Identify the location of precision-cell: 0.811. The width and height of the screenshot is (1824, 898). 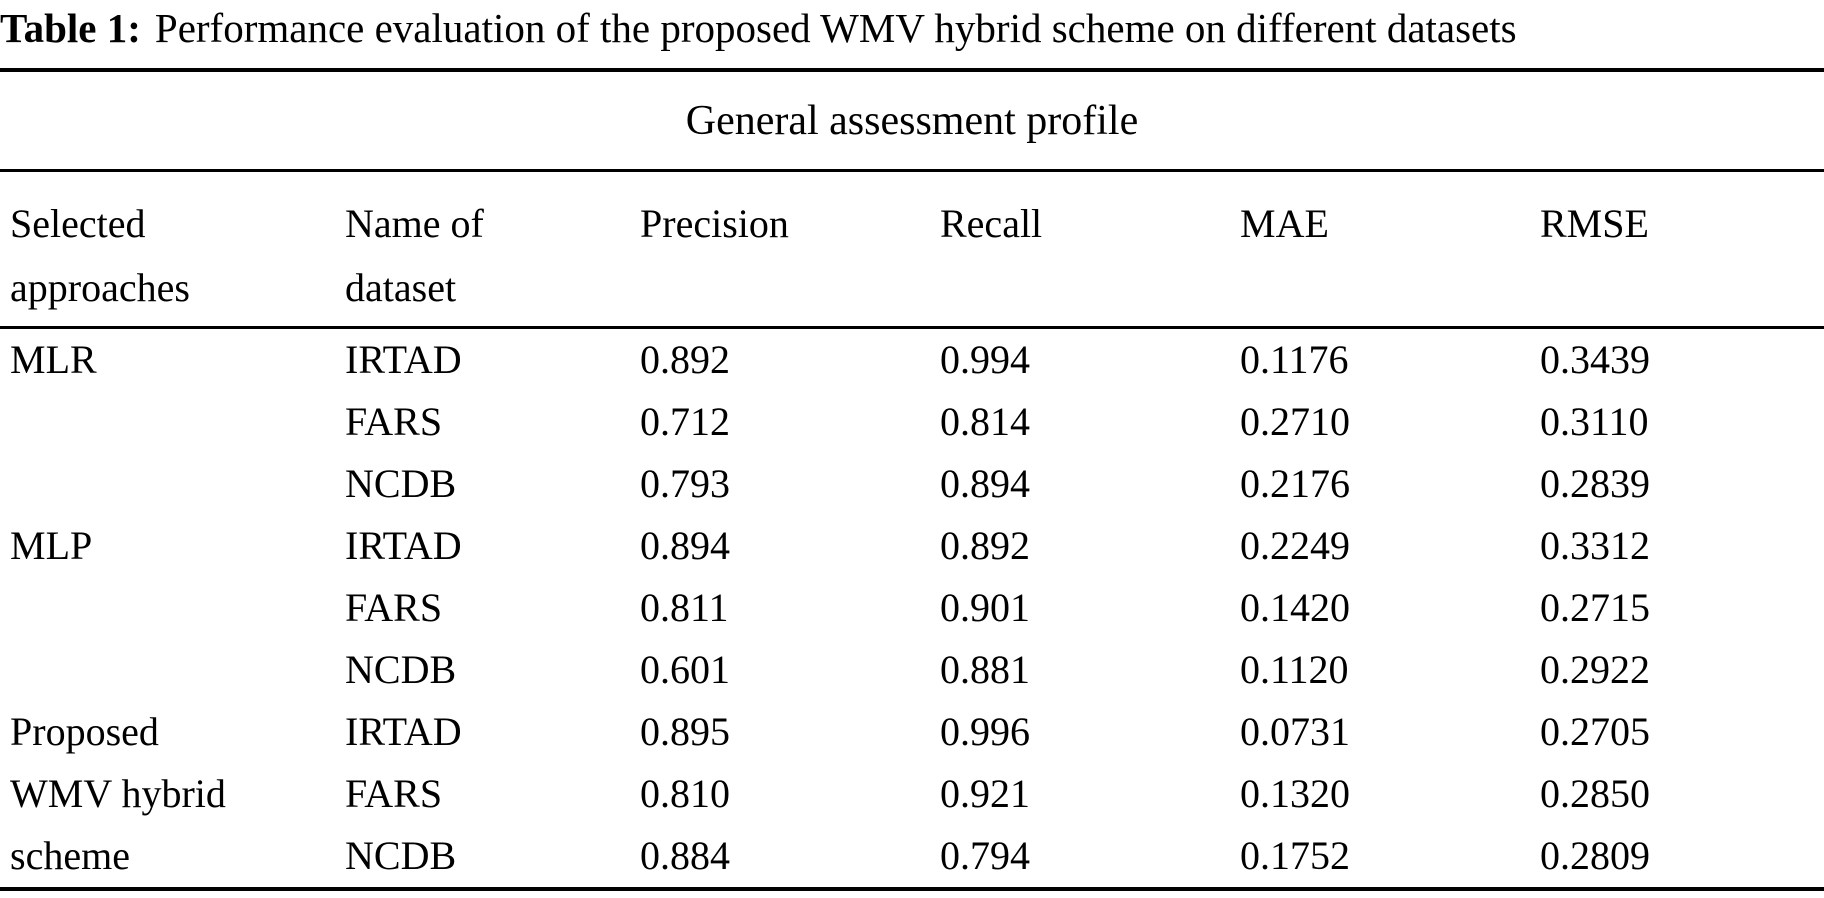
(684, 607).